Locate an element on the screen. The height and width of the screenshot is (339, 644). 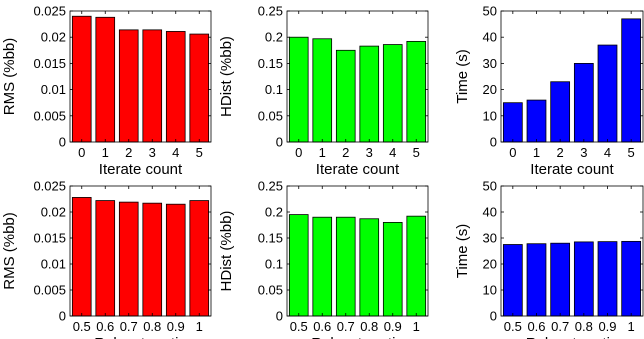
y-axis-label: Time (s) is located at coordinates (462, 251).